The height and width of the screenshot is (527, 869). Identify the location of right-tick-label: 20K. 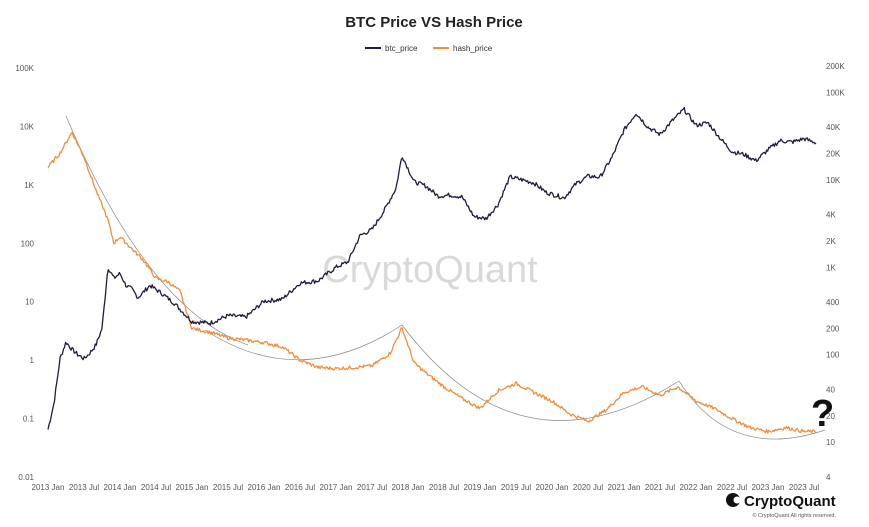
(833, 153).